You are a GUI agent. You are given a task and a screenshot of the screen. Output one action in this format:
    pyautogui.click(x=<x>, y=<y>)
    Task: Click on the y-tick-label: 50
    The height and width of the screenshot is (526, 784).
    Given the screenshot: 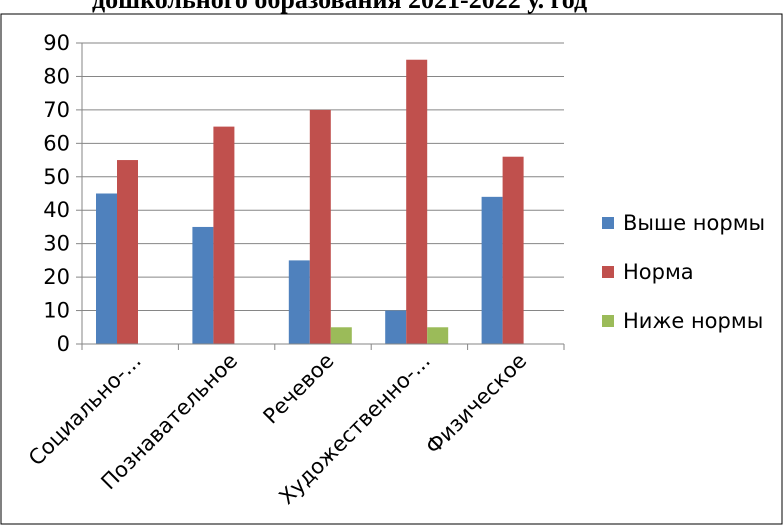 What is the action you would take?
    pyautogui.click(x=56, y=177)
    